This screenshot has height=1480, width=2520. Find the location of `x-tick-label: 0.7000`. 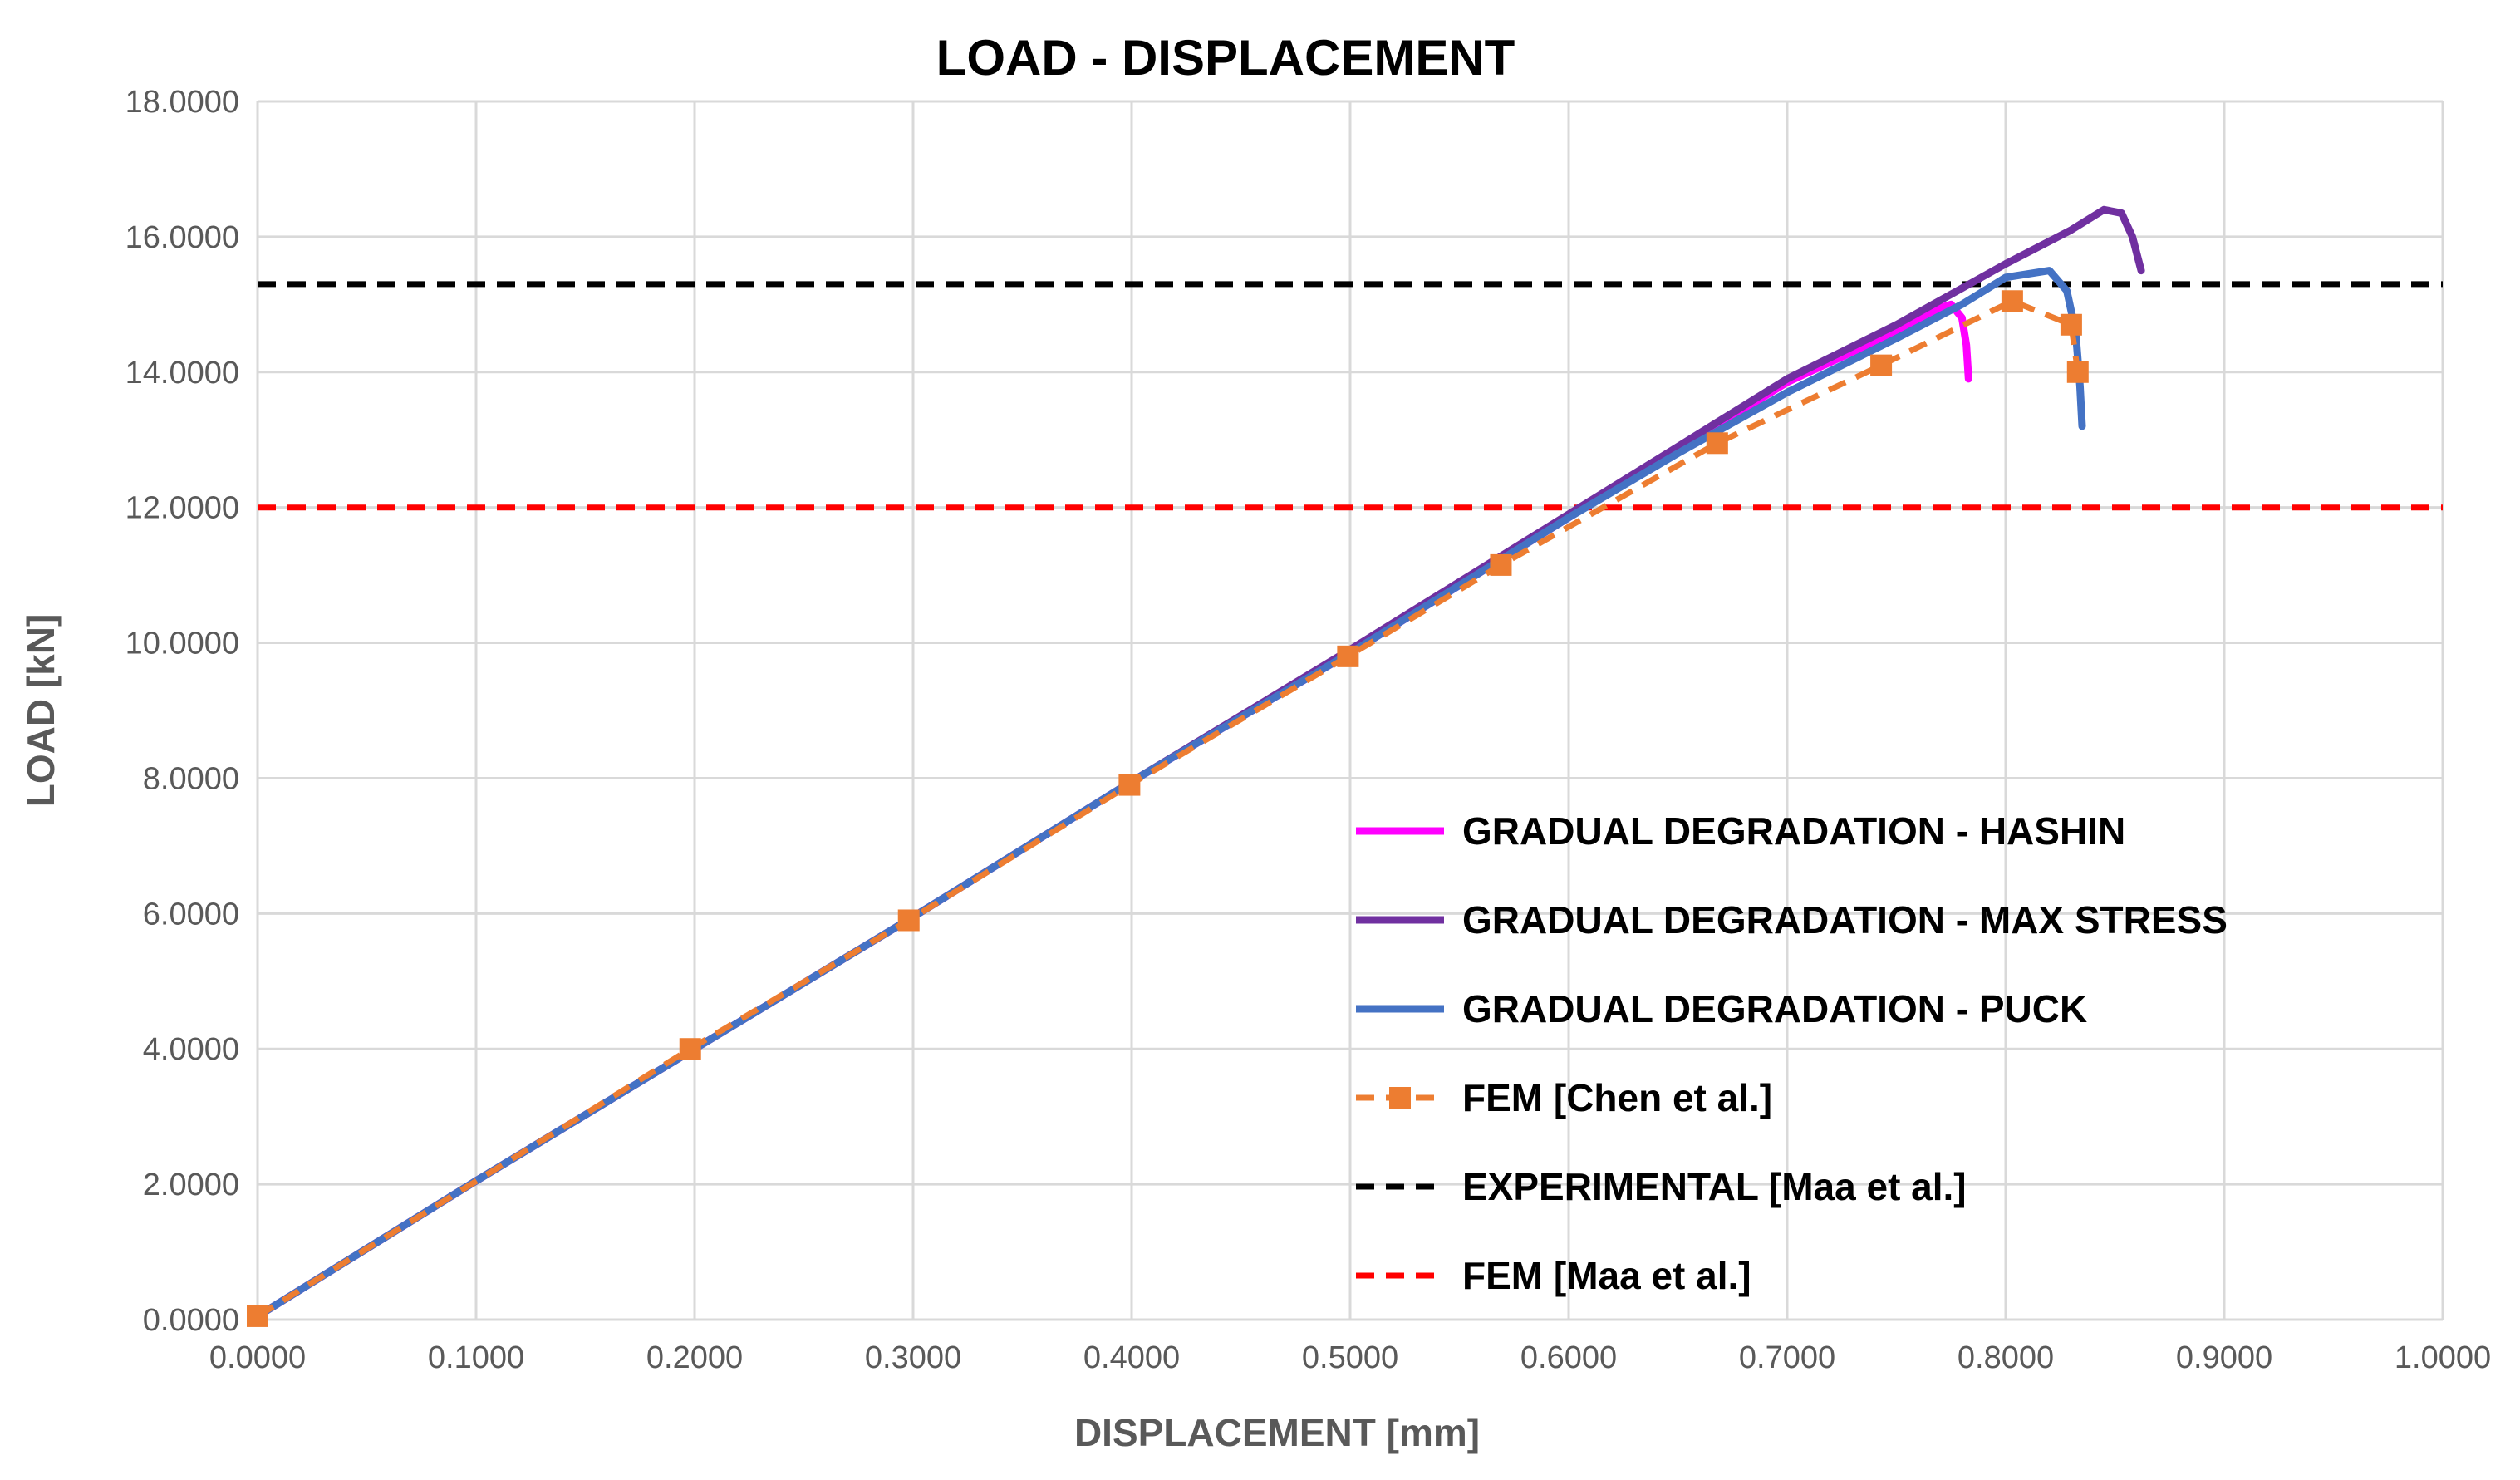

x-tick-label: 0.7000 is located at coordinates (1787, 1358).